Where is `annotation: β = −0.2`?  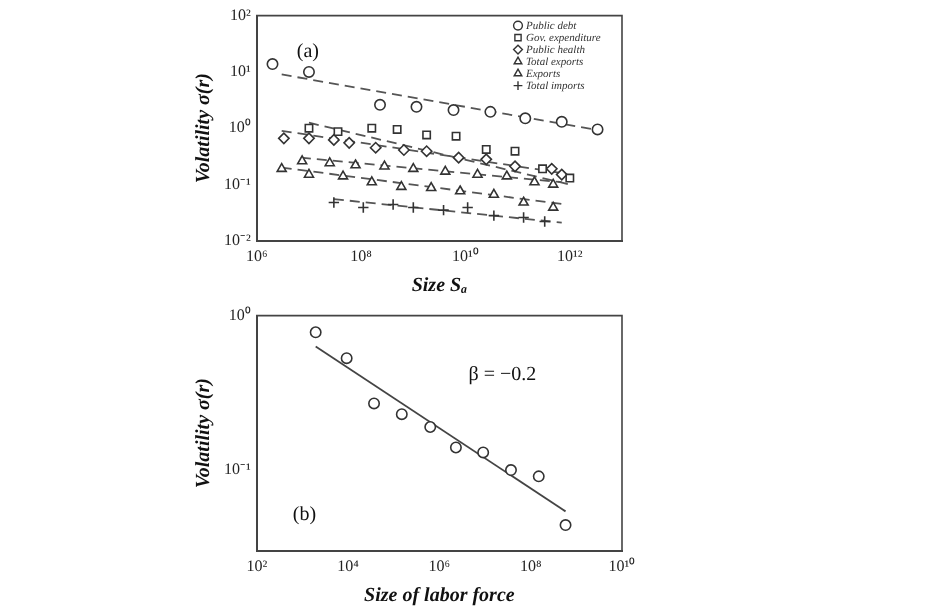 annotation: β = −0.2 is located at coordinates (502, 374).